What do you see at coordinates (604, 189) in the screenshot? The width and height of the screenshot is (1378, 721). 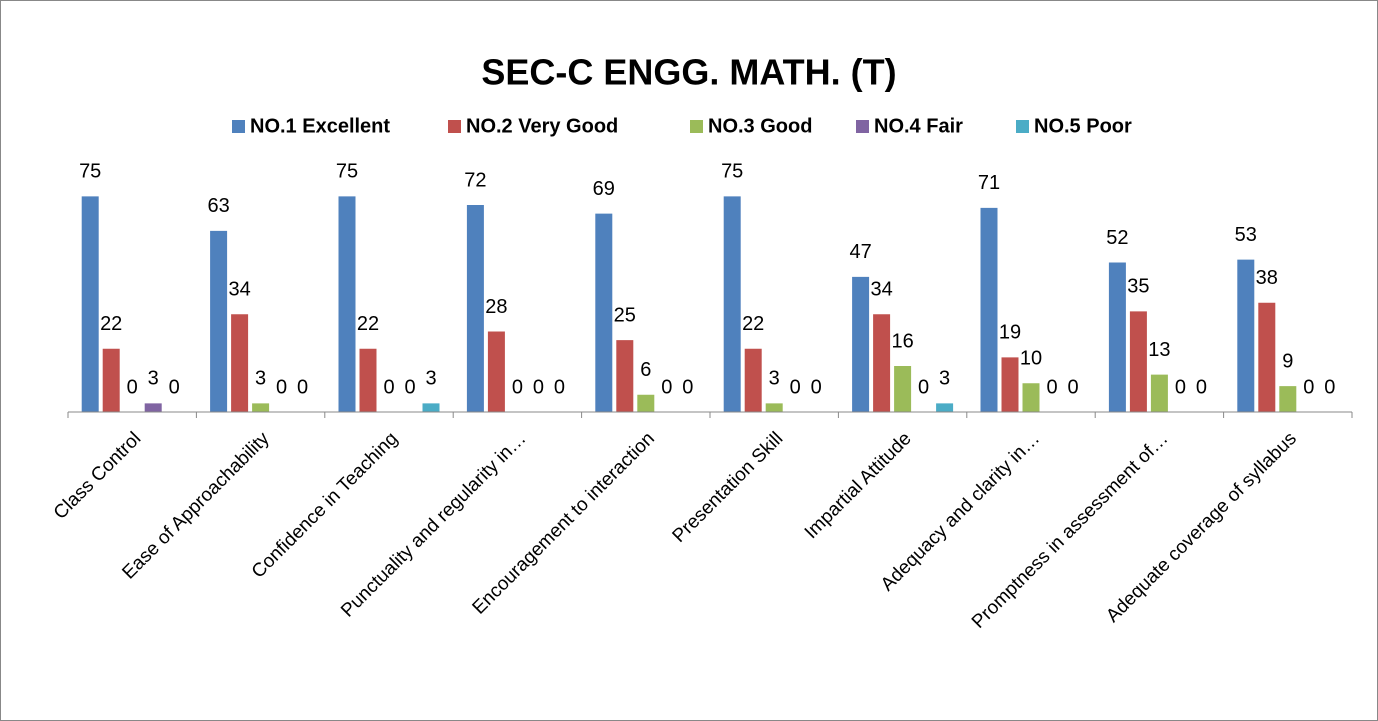 I see `data-label: 69` at bounding box center [604, 189].